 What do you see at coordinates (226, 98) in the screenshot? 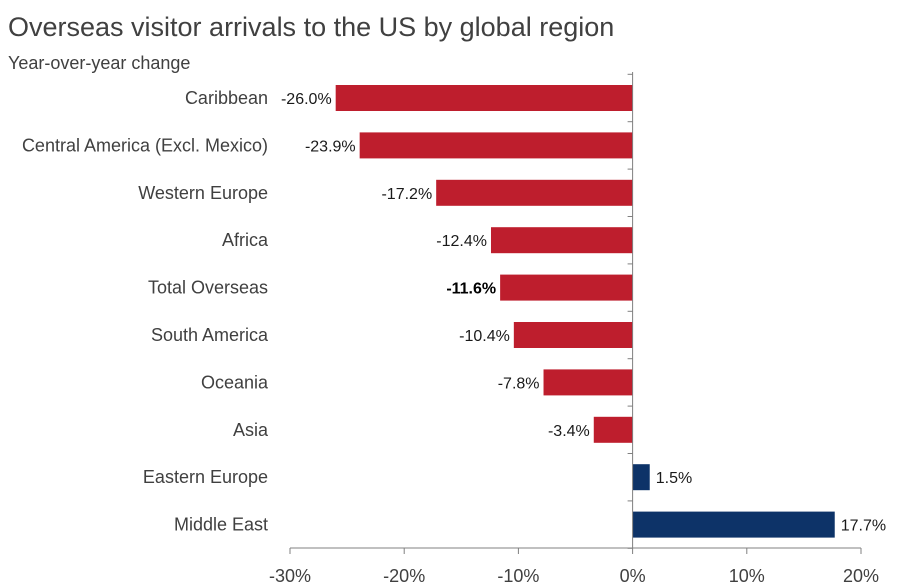
I see `category-label: Caribbean` at bounding box center [226, 98].